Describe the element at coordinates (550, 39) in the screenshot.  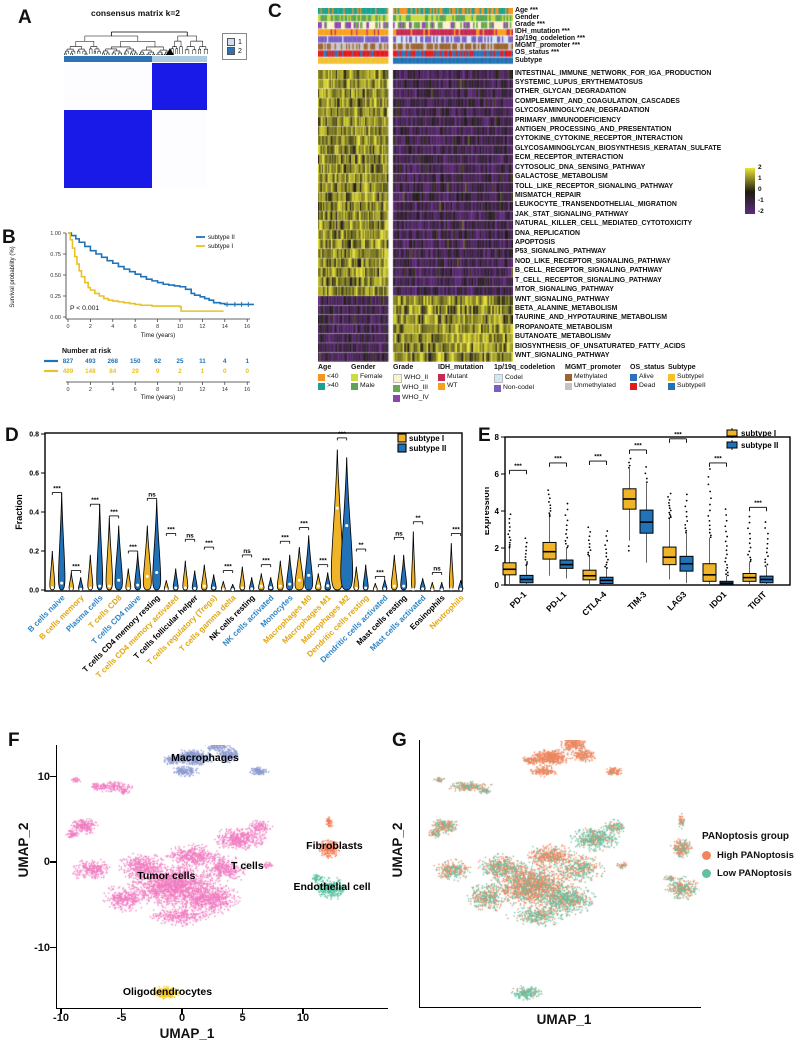
I see `annotation-label: 1p/19q_codeletion ***` at that location.